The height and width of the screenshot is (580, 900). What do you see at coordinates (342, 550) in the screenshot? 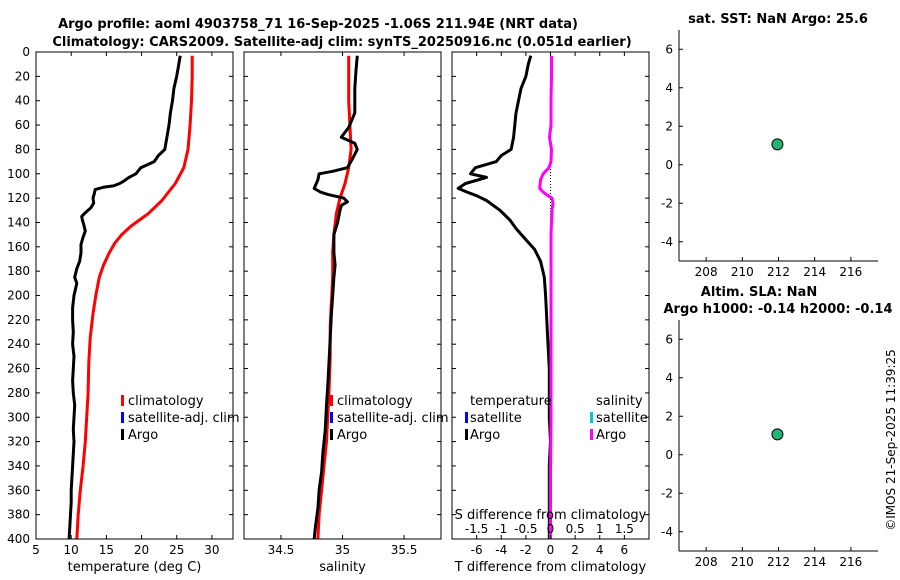
I see `salinity-xtick-label: 35` at bounding box center [342, 550].